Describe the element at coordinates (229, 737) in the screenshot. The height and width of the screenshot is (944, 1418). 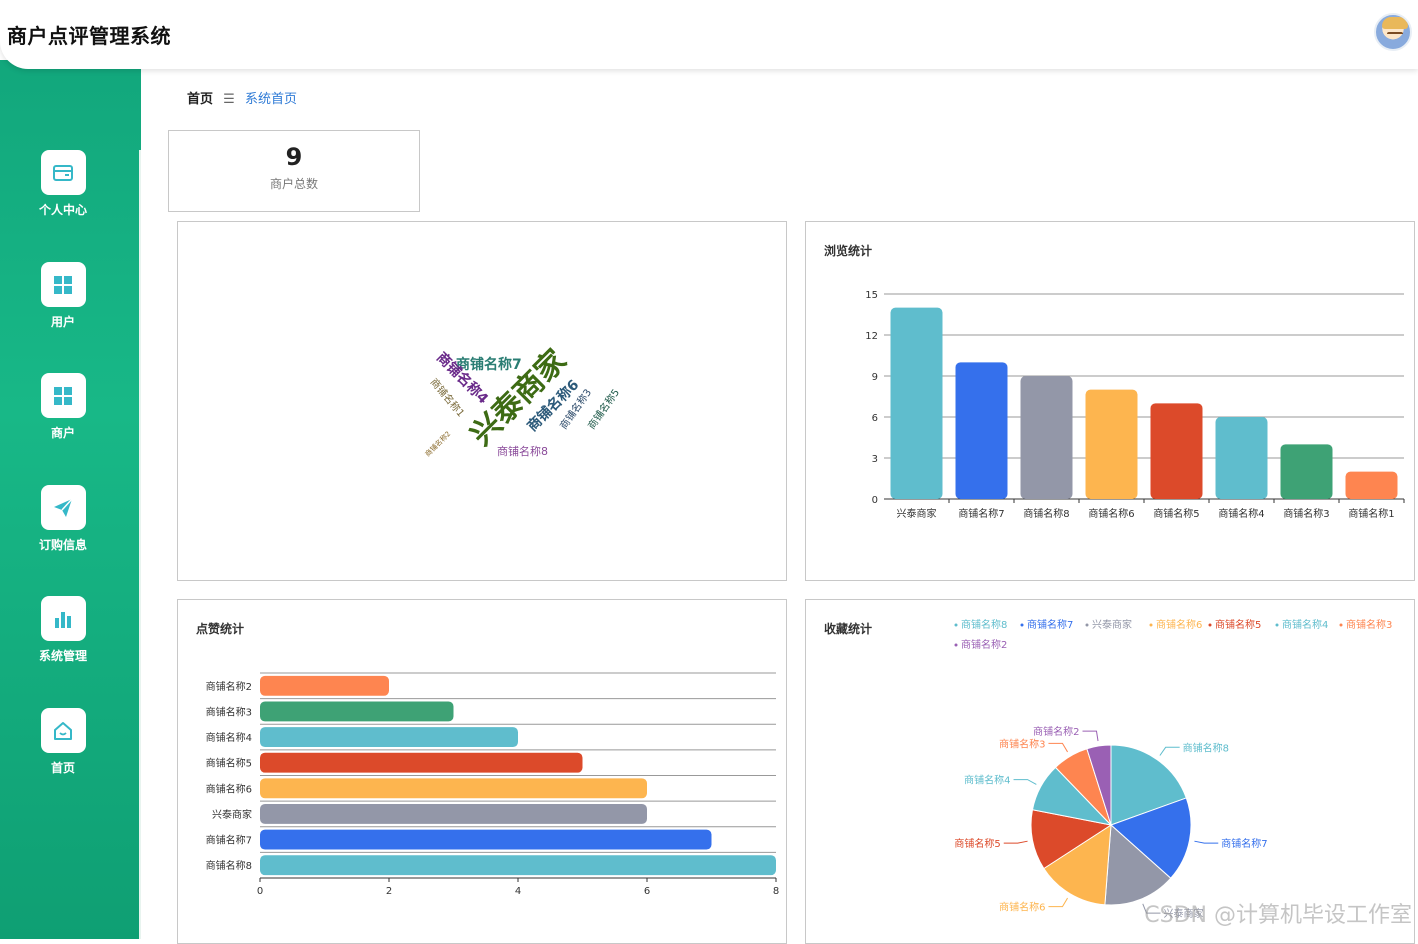
I see `y-tick-label: 商铺名称4` at that location.